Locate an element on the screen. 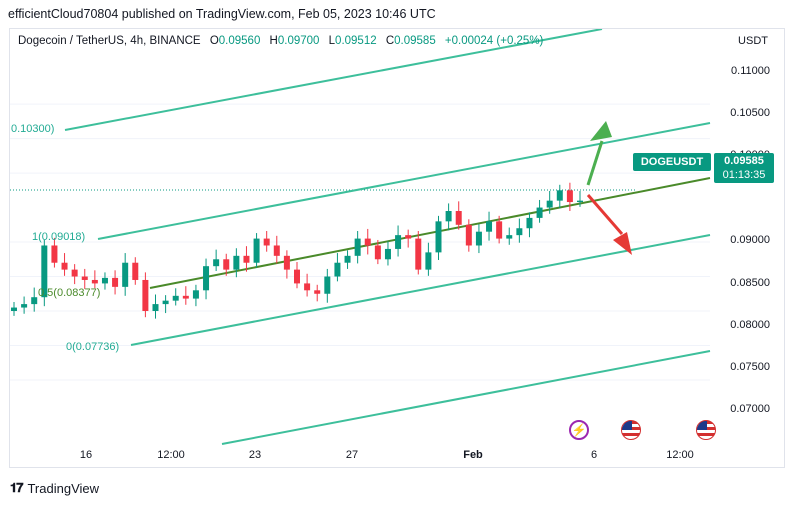 The height and width of the screenshot is (506, 789). last-price: 0.09585 is located at coordinates (744, 161).